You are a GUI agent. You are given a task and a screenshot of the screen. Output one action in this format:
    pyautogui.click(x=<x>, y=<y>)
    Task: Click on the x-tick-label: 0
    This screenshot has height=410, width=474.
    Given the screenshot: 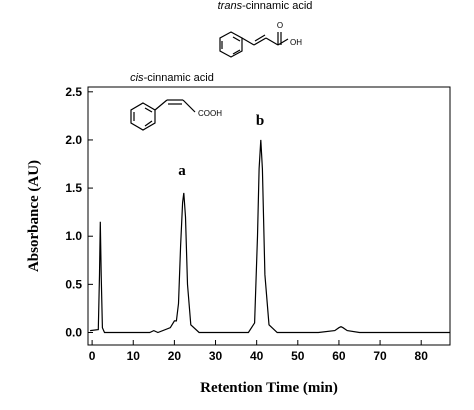 What is the action you would take?
    pyautogui.click(x=92, y=356)
    